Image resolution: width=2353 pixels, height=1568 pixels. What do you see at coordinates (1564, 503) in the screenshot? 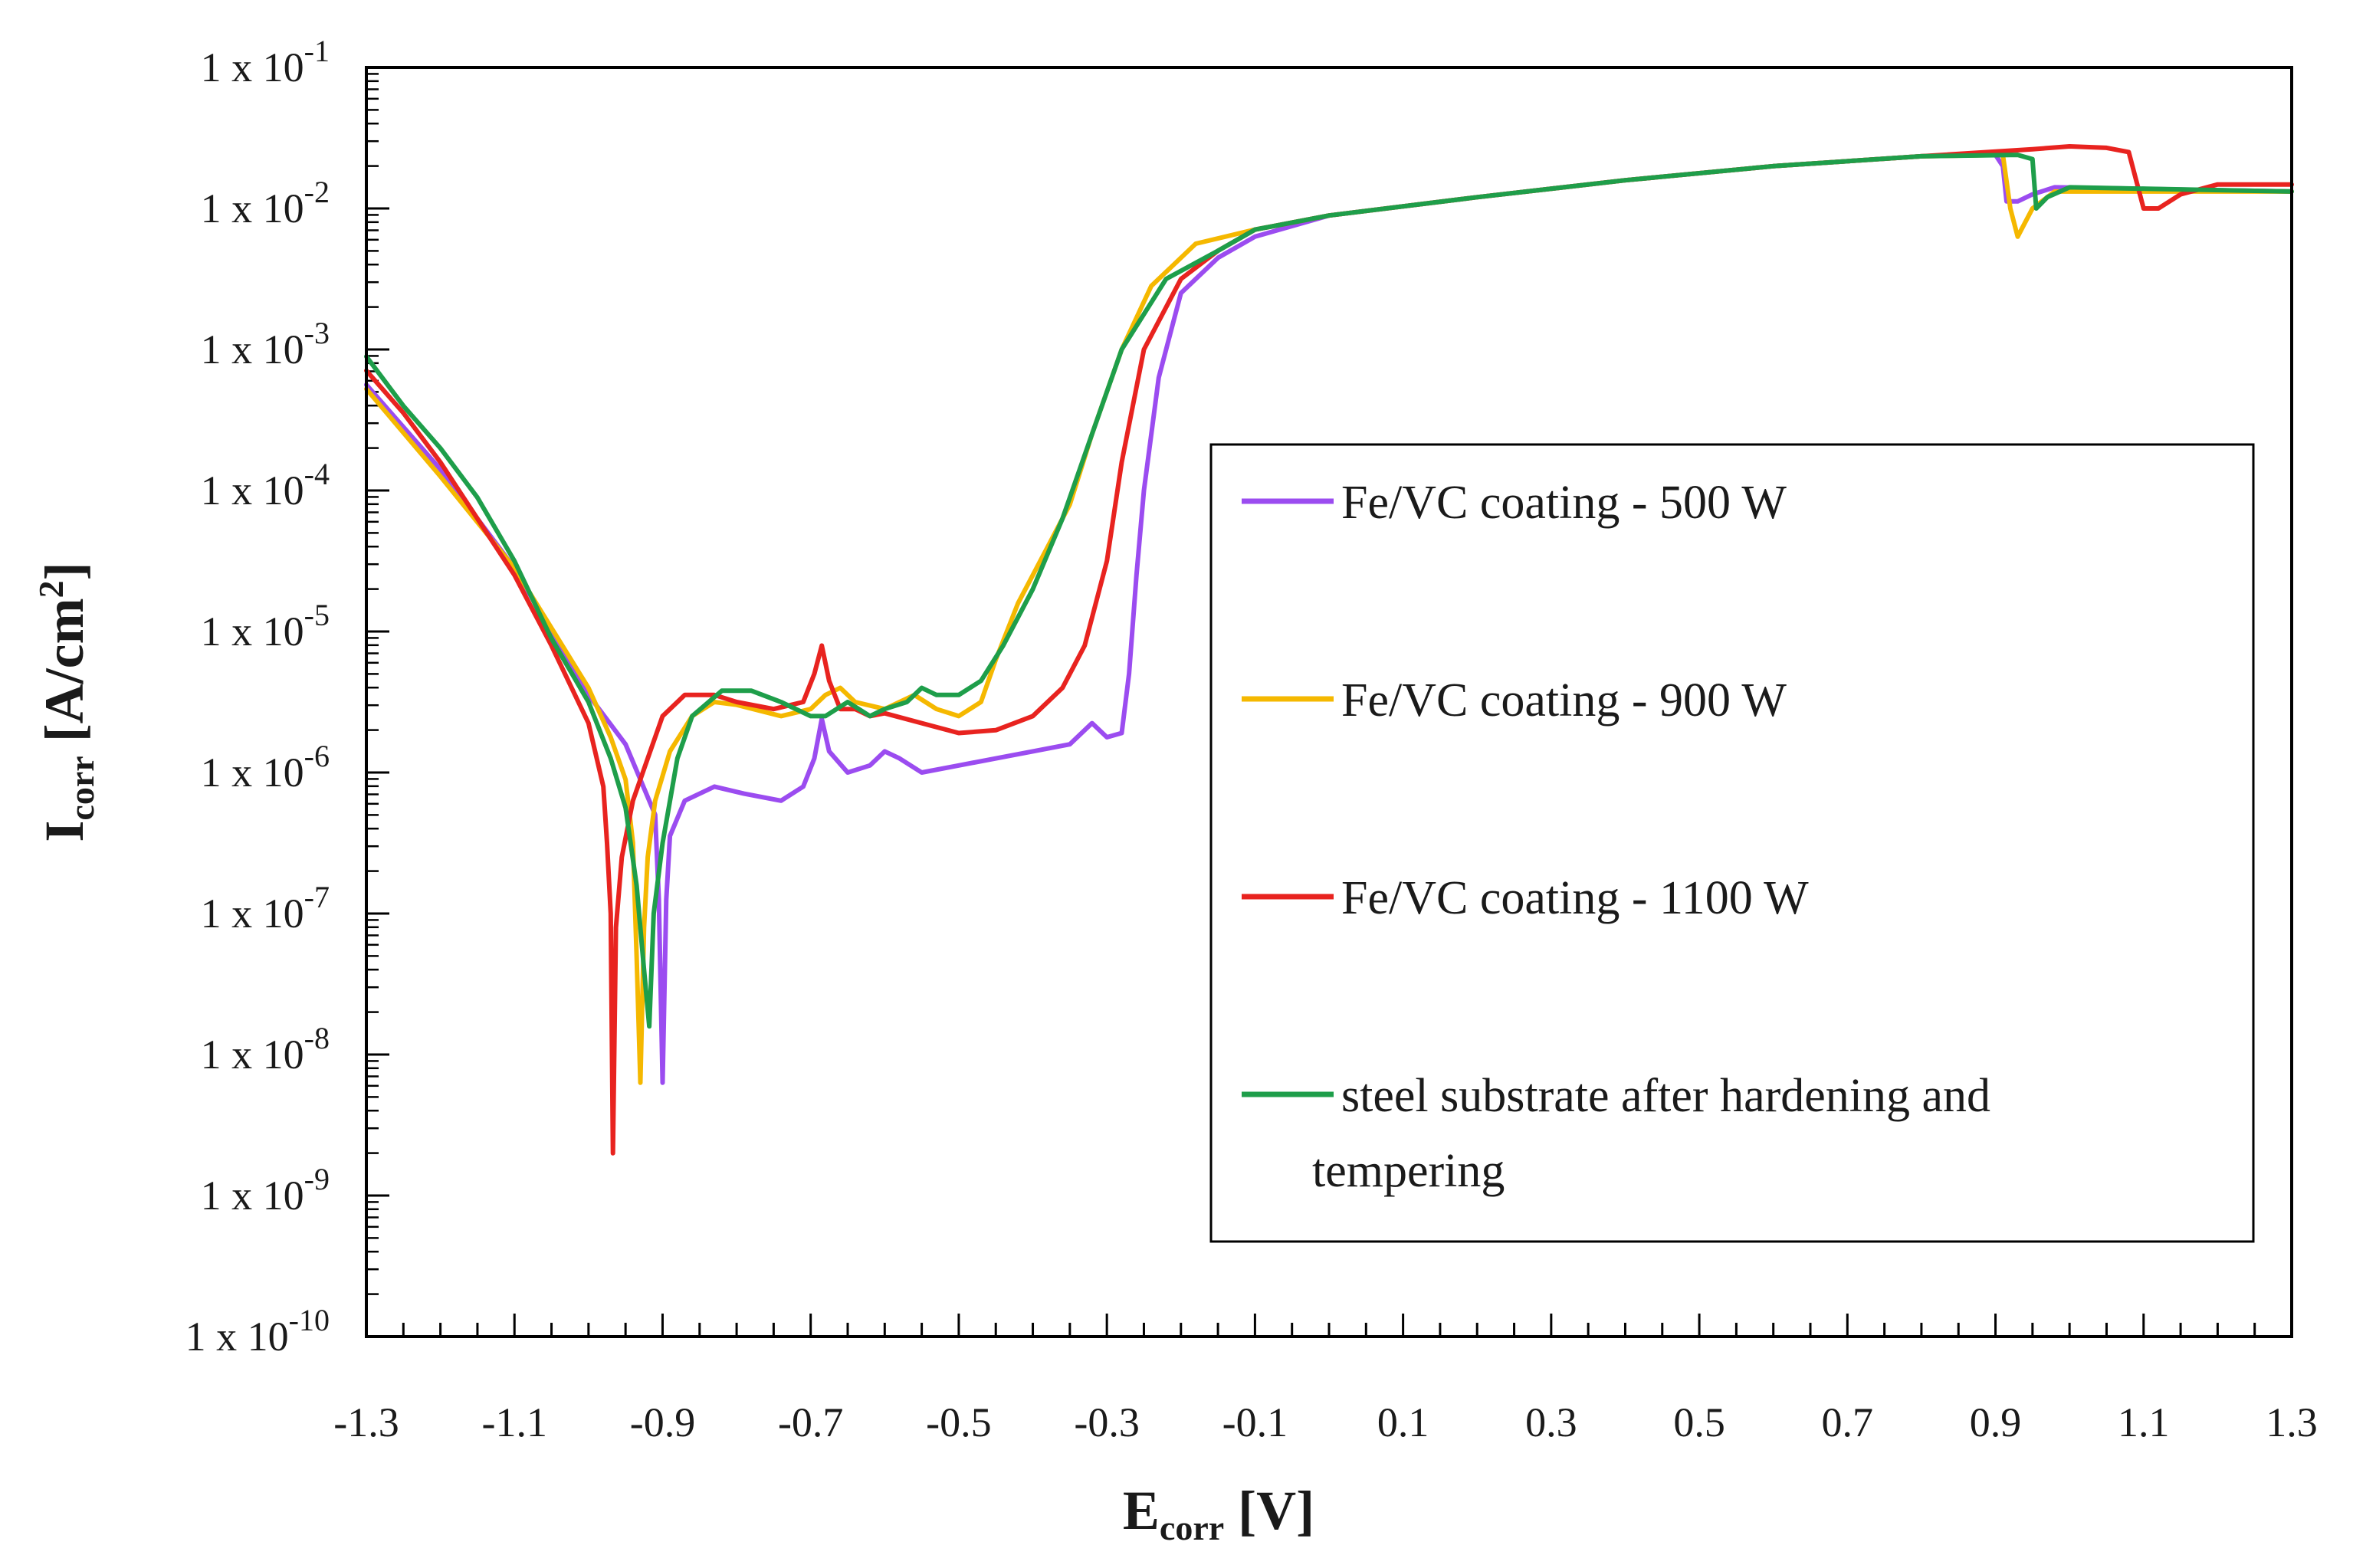
I see `legend-label: Fe/VC coating - 500 W` at bounding box center [1564, 503].